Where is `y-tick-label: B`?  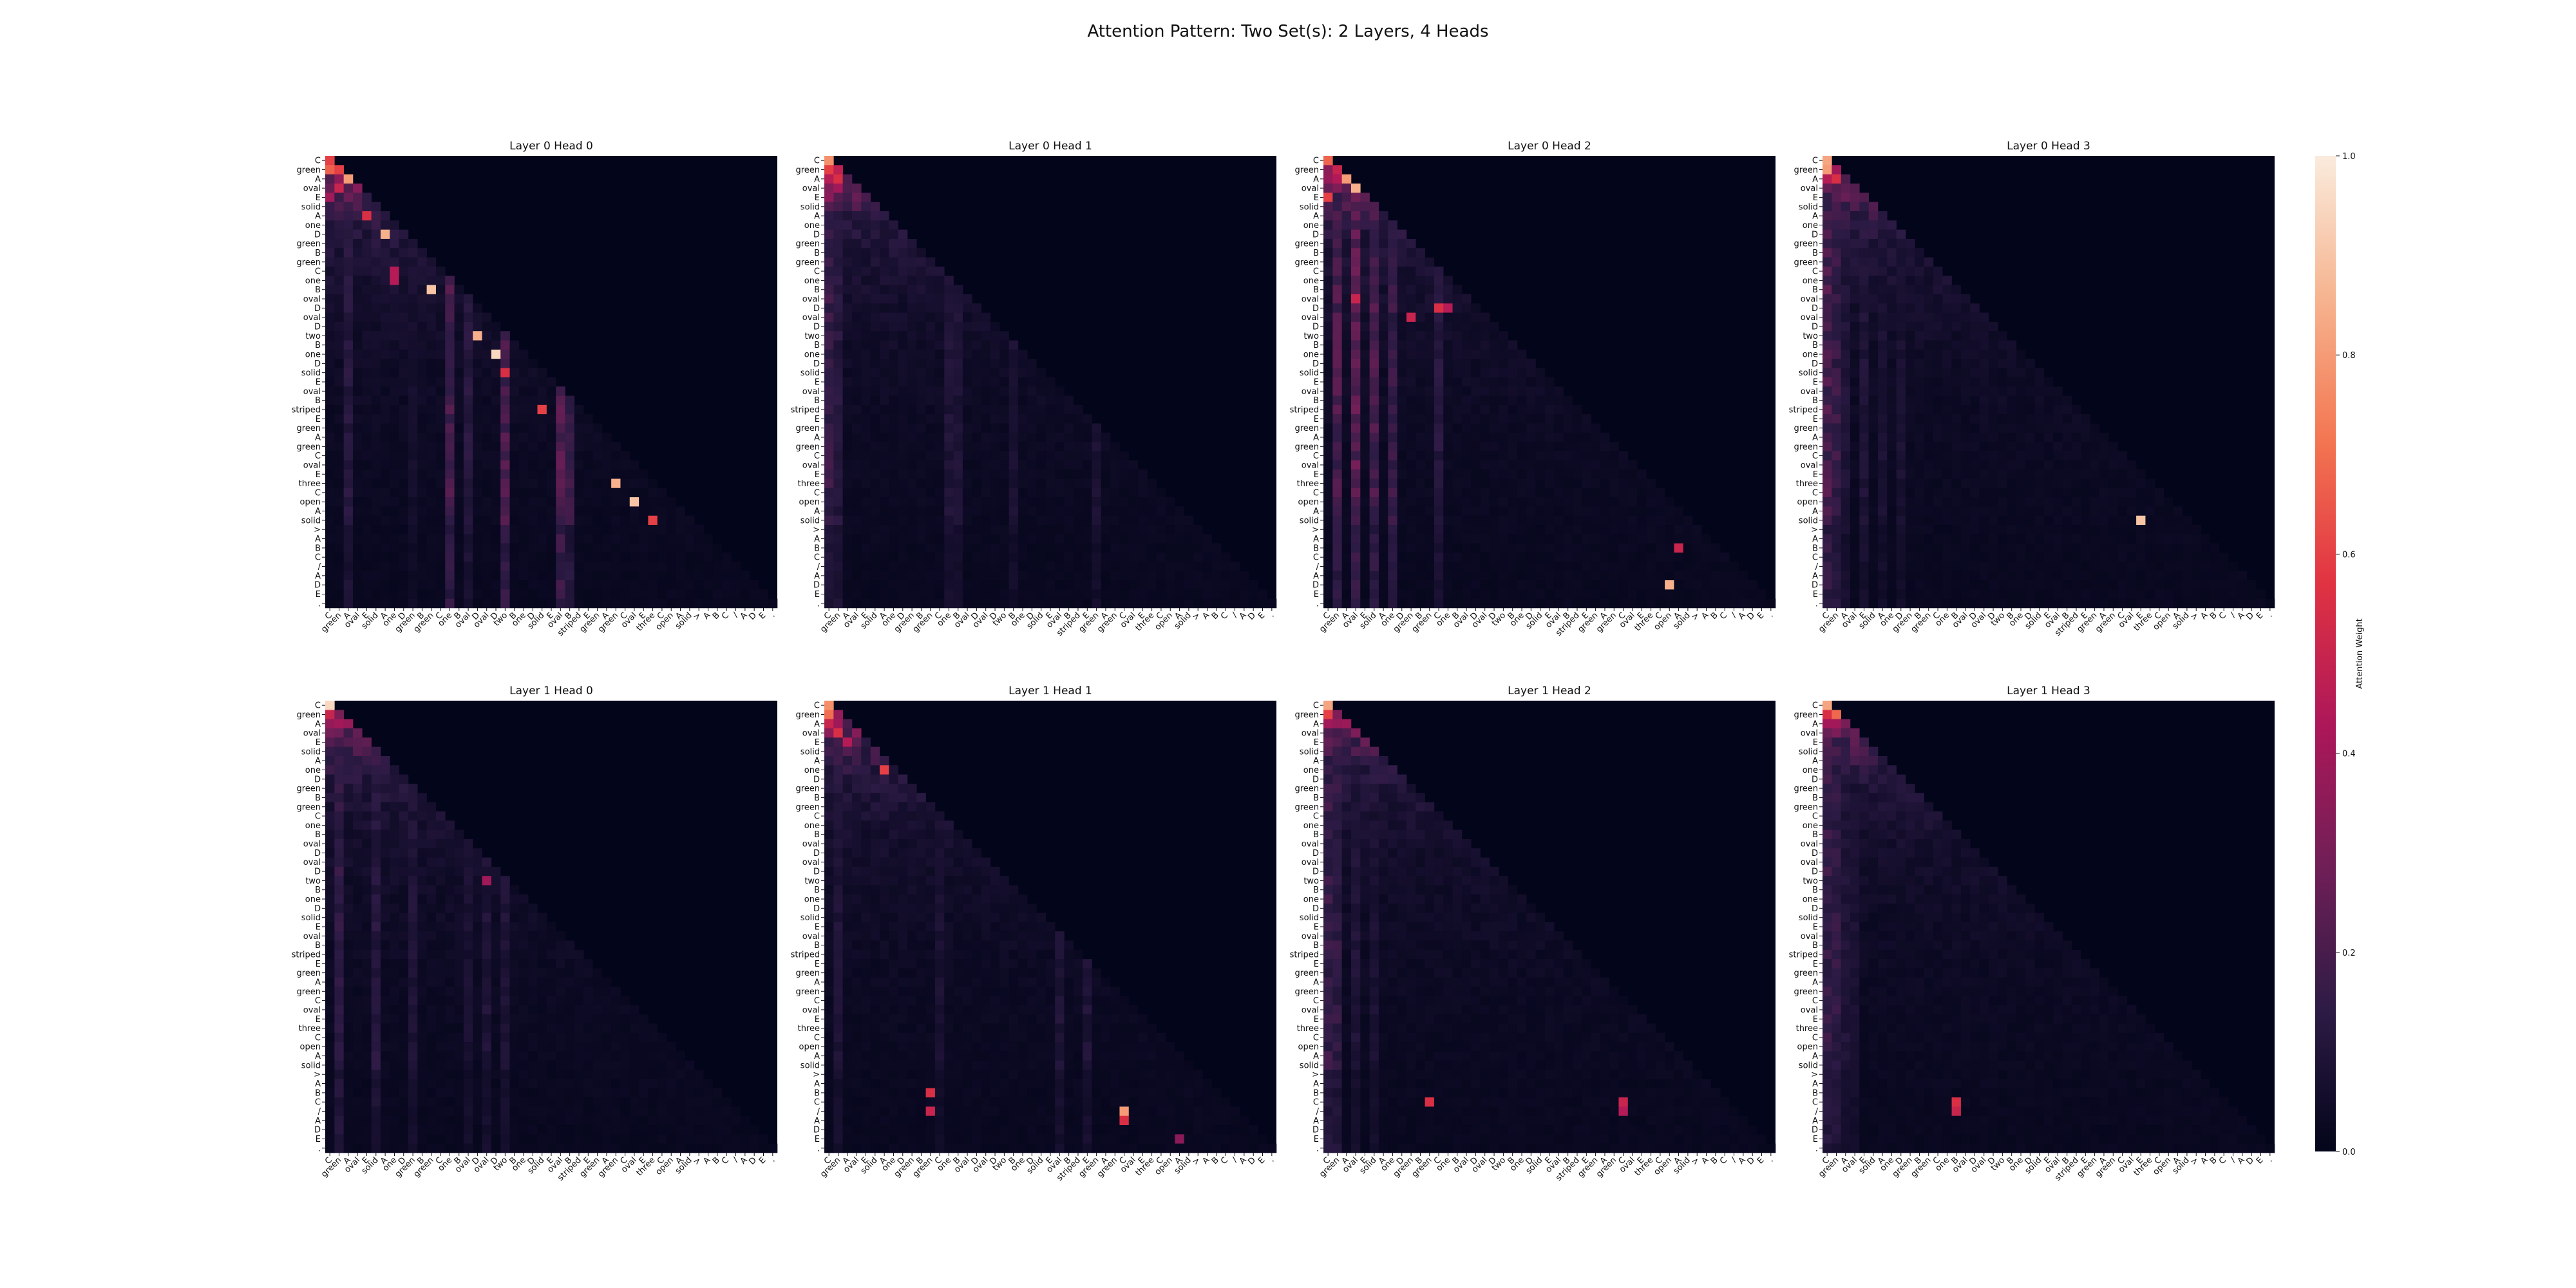 y-tick-label: B is located at coordinates (817, 548).